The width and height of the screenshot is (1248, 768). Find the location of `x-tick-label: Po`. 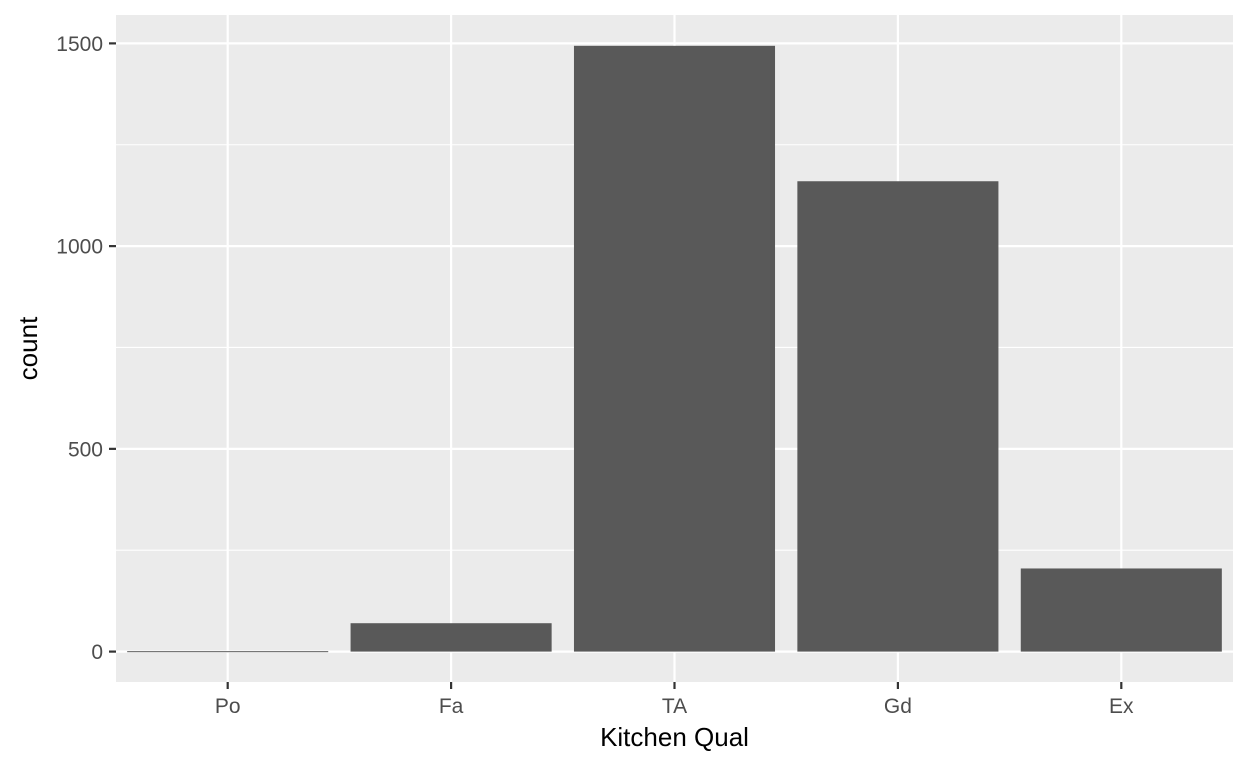

x-tick-label: Po is located at coordinates (228, 706).